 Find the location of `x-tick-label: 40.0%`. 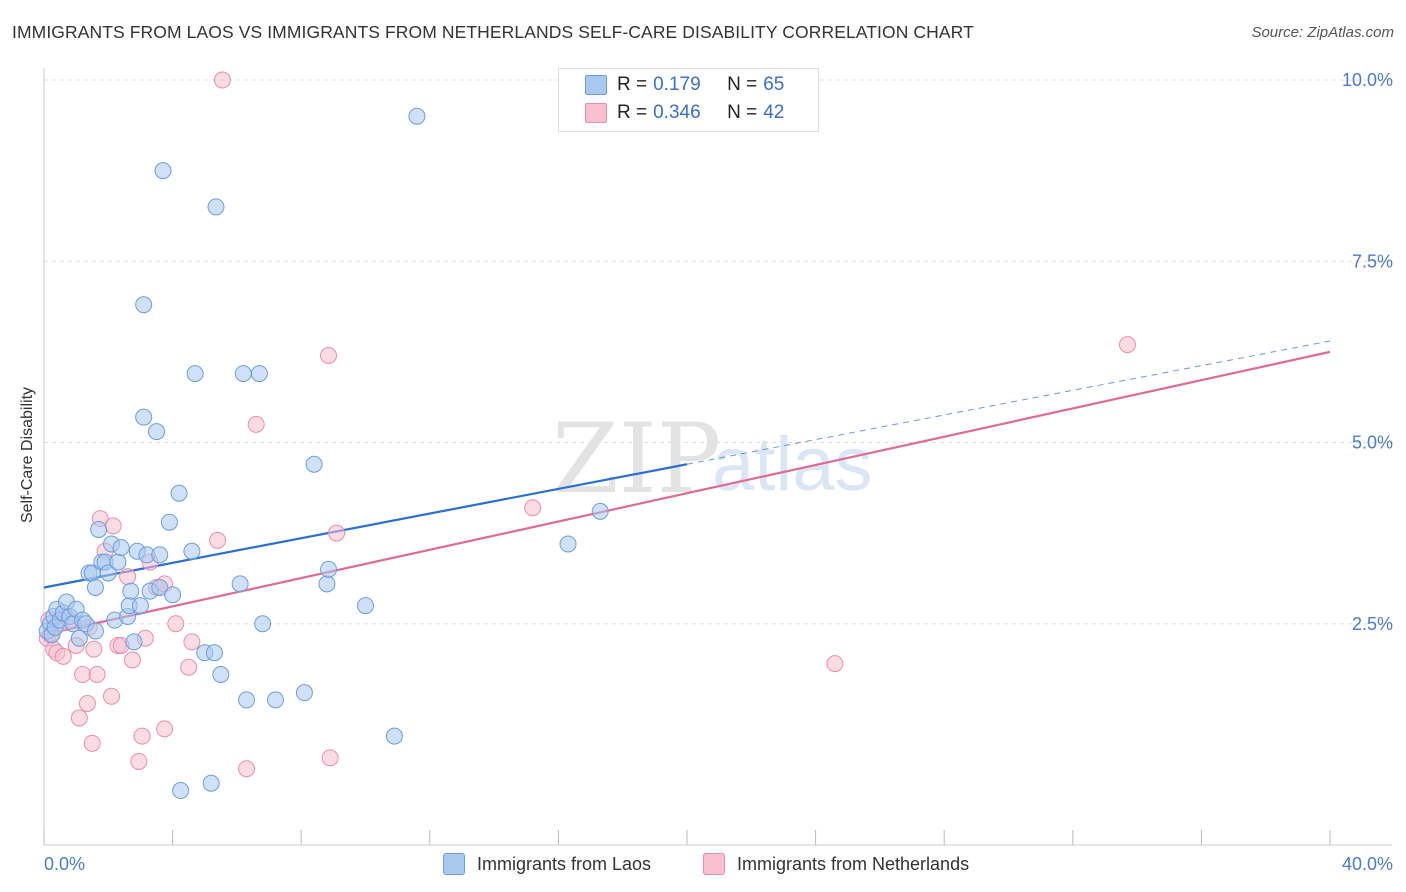

x-tick-label: 40.0% is located at coordinates (1367, 864).